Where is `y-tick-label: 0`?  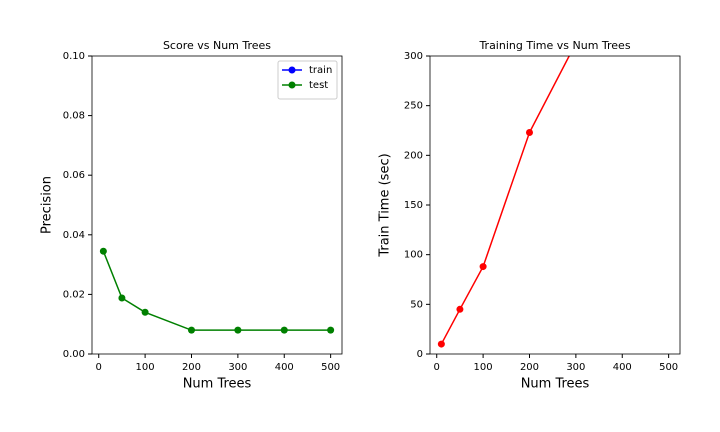 y-tick-label: 0 is located at coordinates (420, 354).